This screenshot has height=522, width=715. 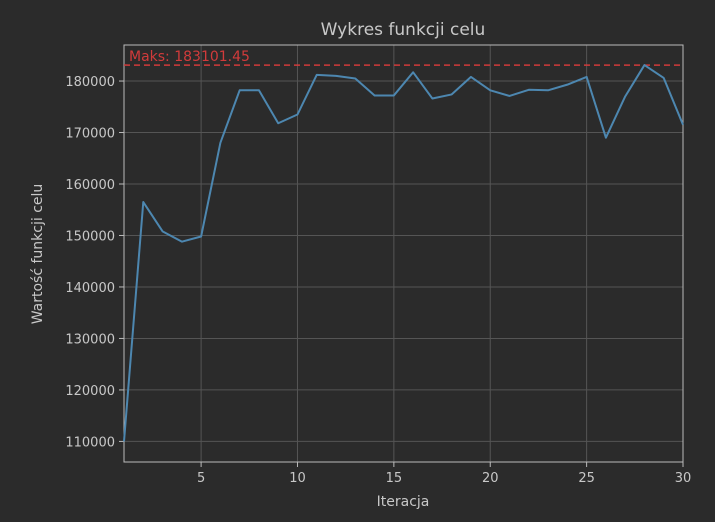 What do you see at coordinates (90, 288) in the screenshot?
I see `y-tick-label: 140000` at bounding box center [90, 288].